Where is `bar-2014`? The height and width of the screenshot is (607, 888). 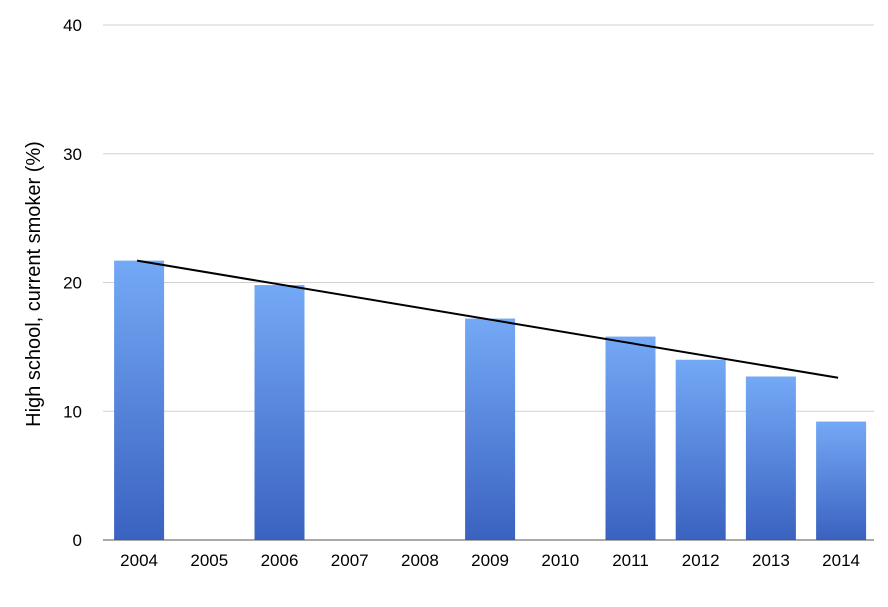
bar-2014 is located at coordinates (841, 480).